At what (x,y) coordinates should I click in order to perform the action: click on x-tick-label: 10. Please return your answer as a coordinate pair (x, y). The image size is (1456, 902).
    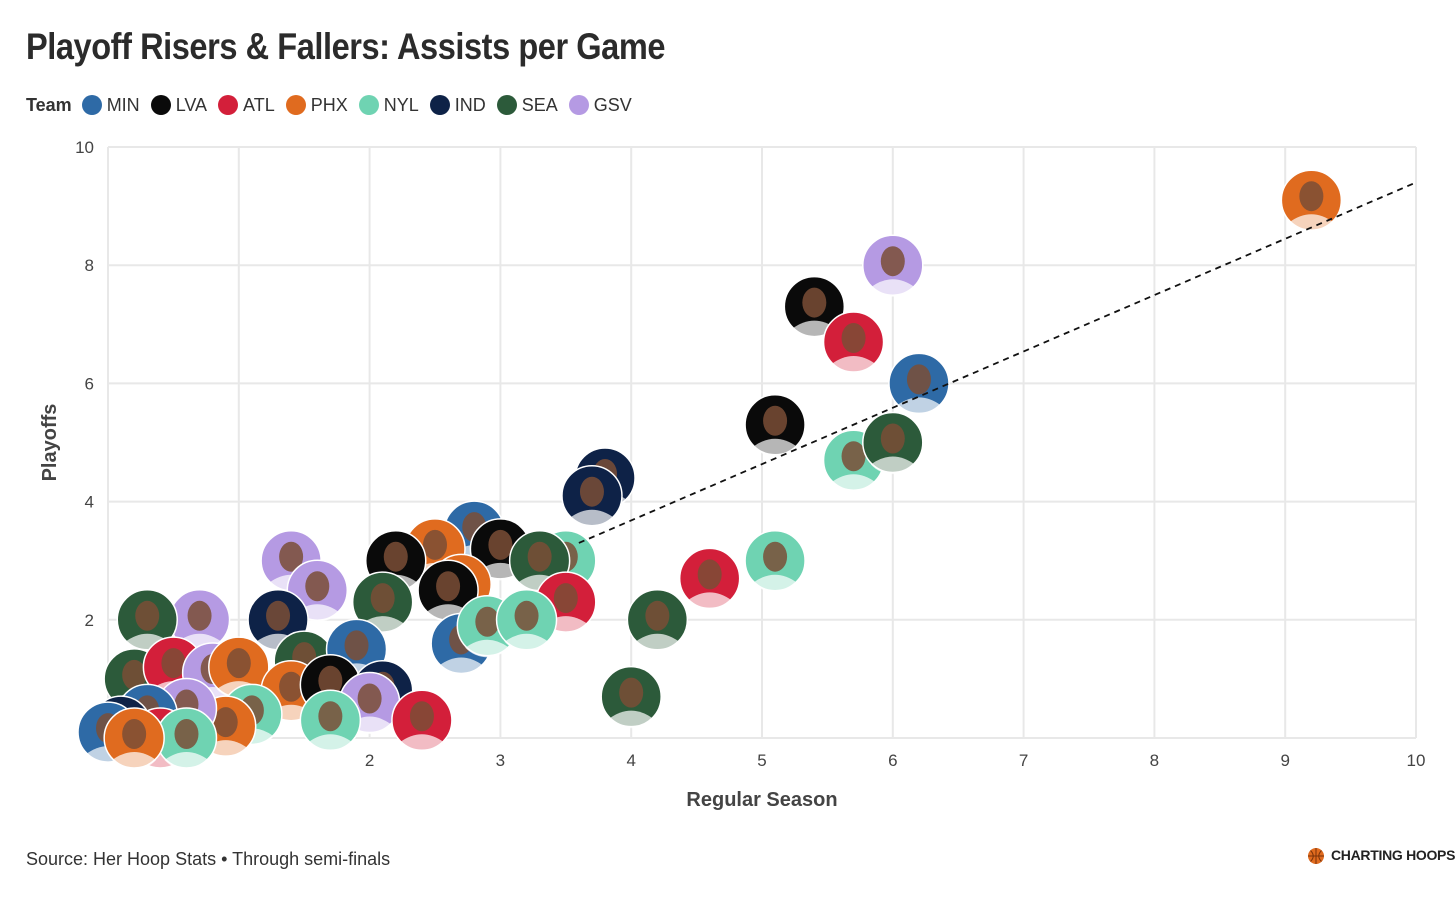
    Looking at the image, I should click on (1416, 760).